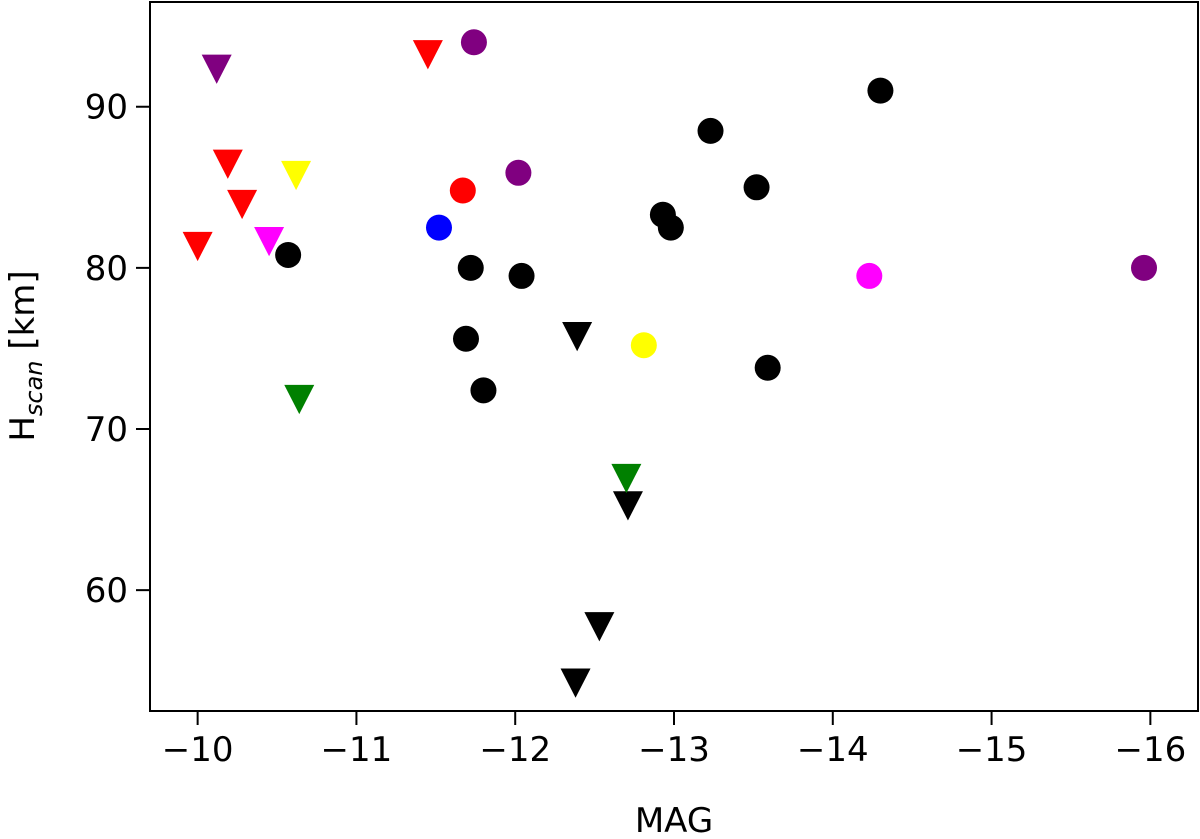 The image size is (1200, 839). I want to click on x-tick-label: −11, so click(357, 750).